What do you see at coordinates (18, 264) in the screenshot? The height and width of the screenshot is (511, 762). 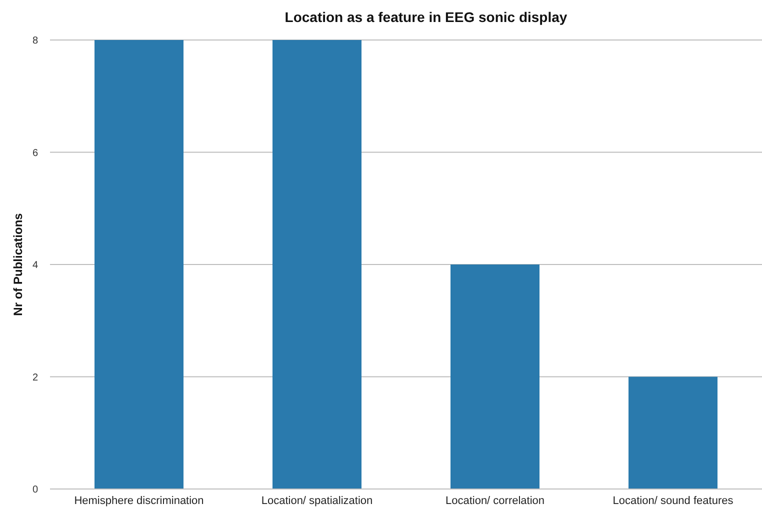 I see `y-axis-title: Nr of Publications` at bounding box center [18, 264].